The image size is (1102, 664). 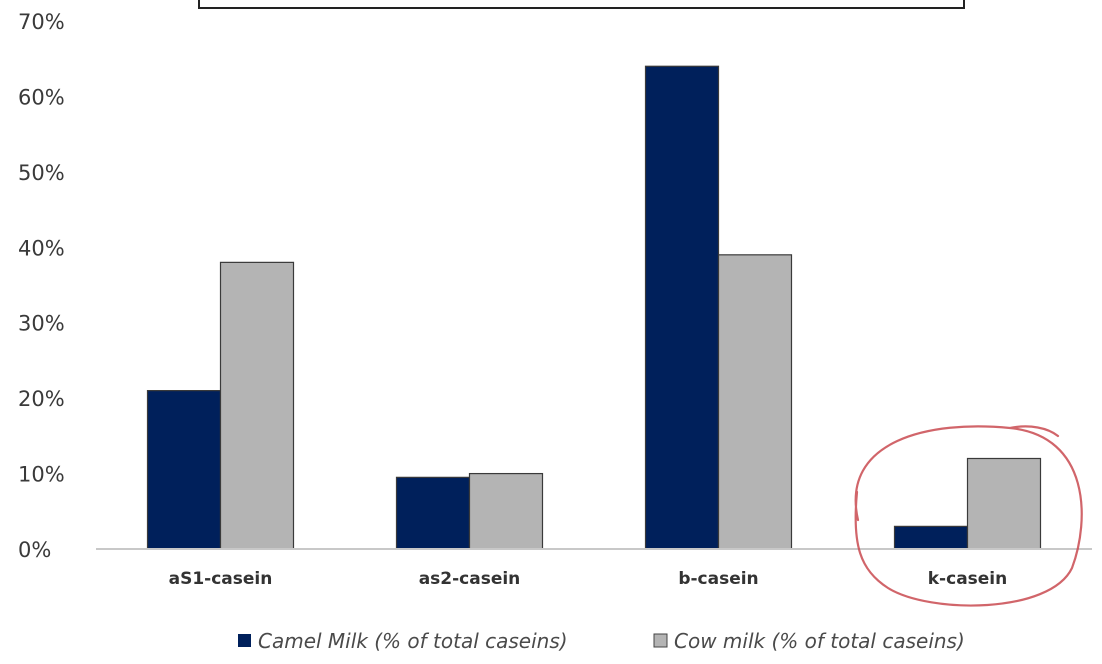 What do you see at coordinates (41, 173) in the screenshot?
I see `y-tick-label: 50%` at bounding box center [41, 173].